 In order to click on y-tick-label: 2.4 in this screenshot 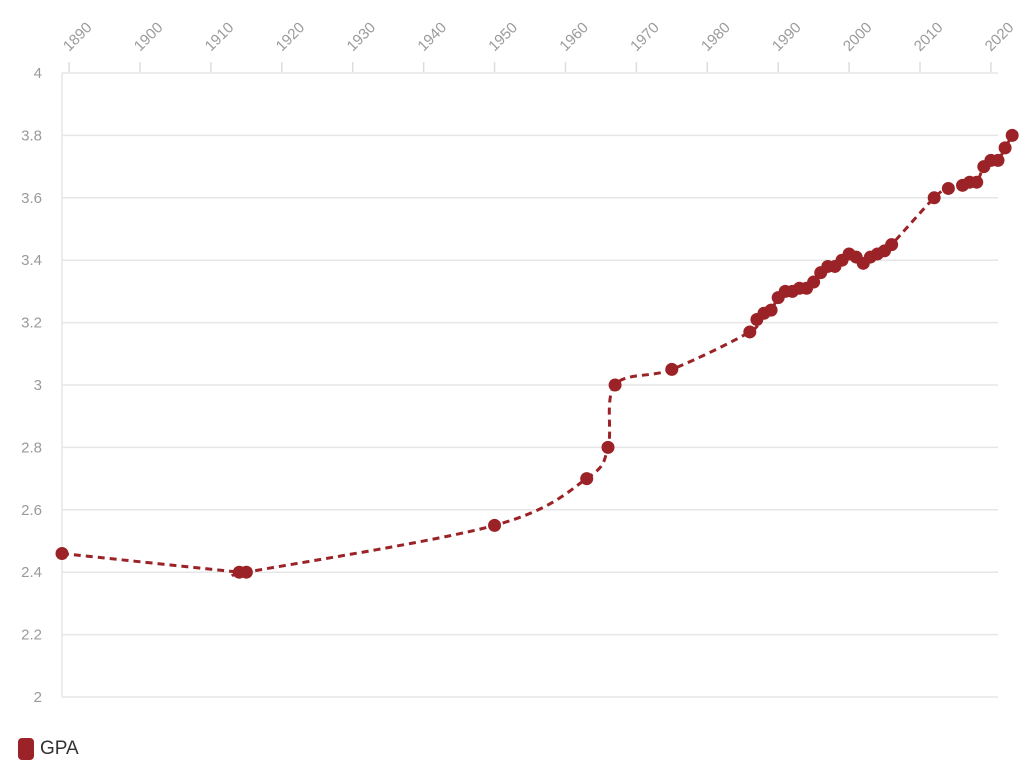, I will do `click(31, 572)`.